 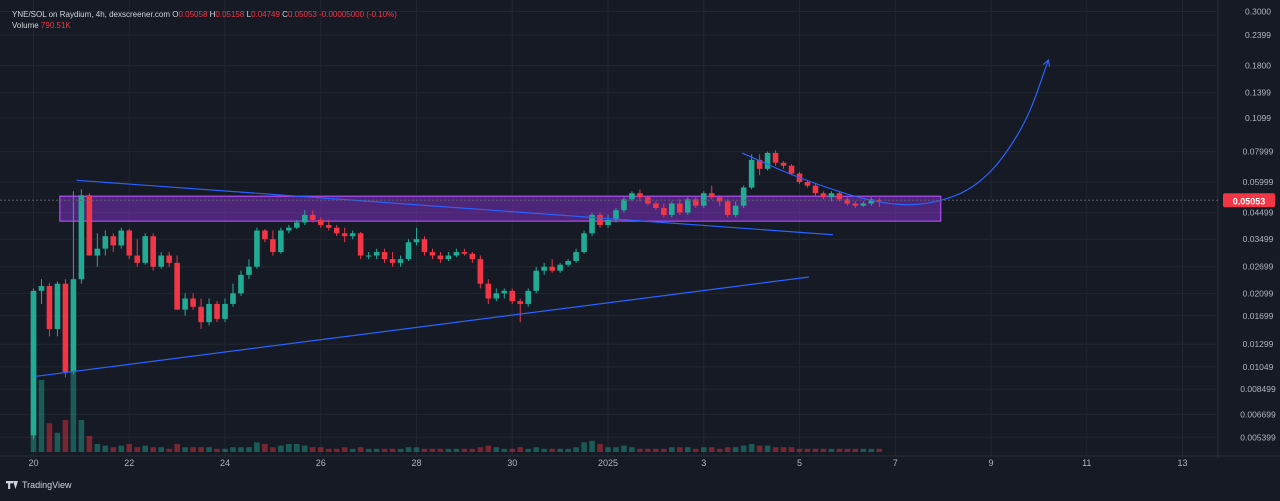 What do you see at coordinates (1258, 118) in the screenshot?
I see `y-tick-label: 0.1099` at bounding box center [1258, 118].